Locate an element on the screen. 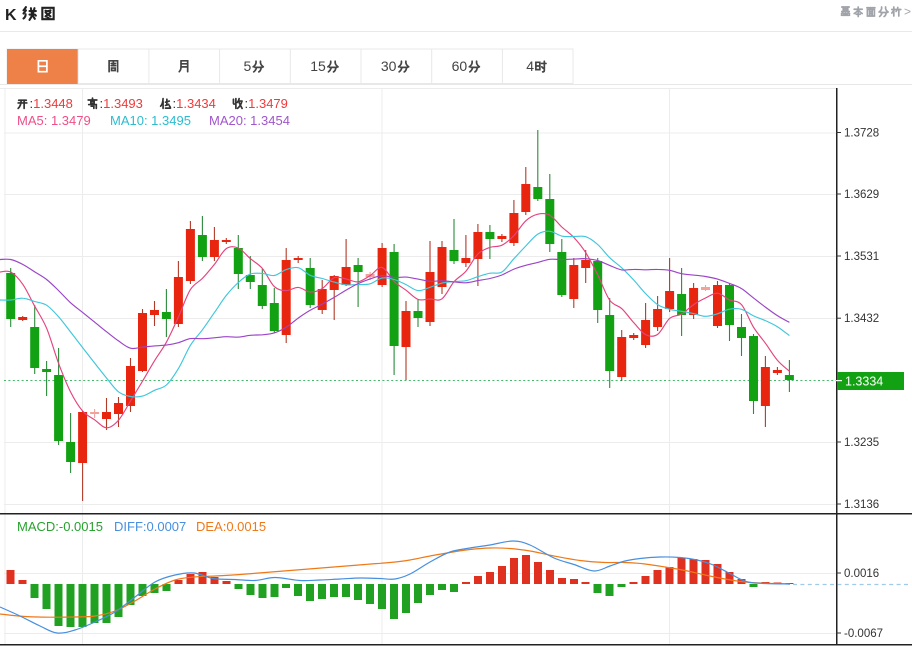 This screenshot has height=654, width=912. svg-text: 4 is located at coordinates (530, 66).